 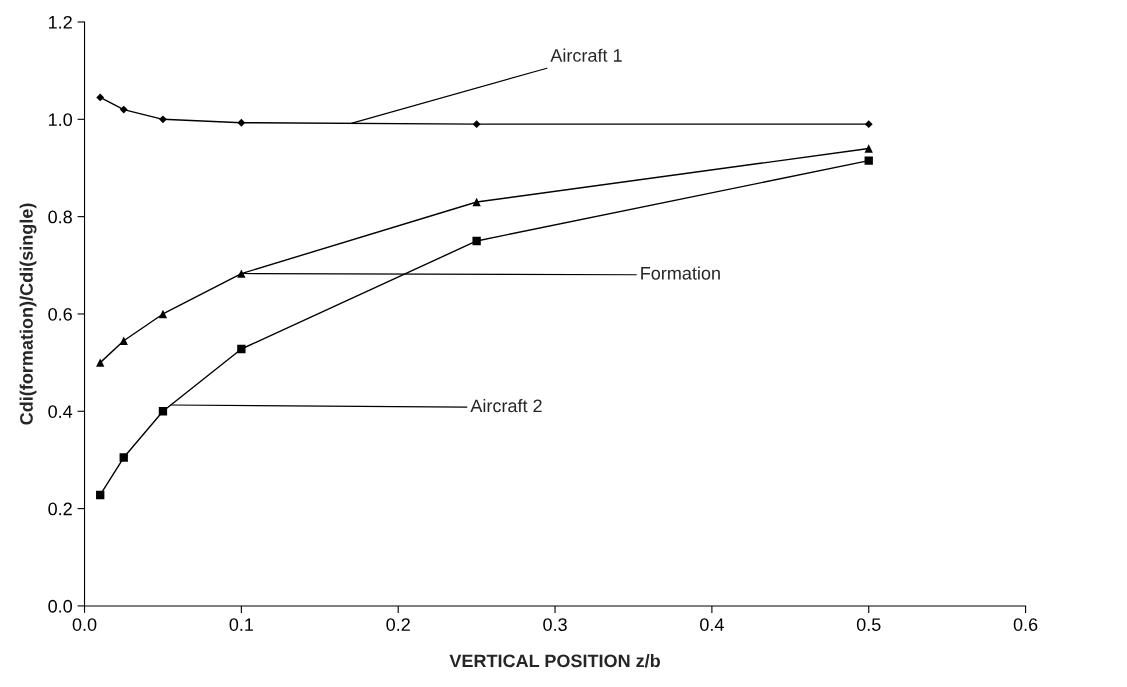 What do you see at coordinates (555, 624) in the screenshot?
I see `x-tick-label: 0.3` at bounding box center [555, 624].